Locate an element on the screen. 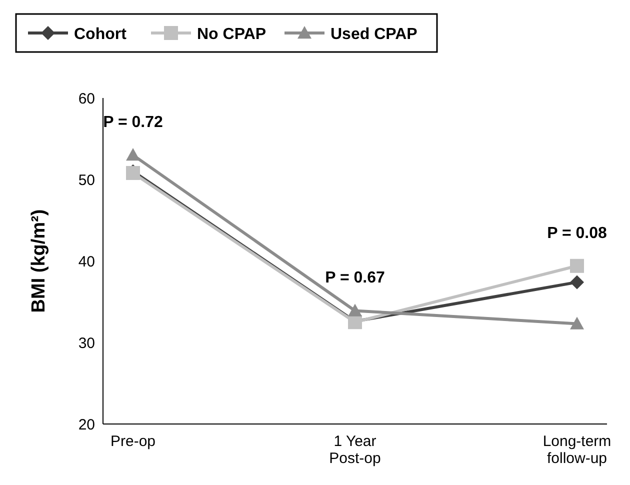 This screenshot has width=630, height=485. x-tick-label: Pre-op is located at coordinates (133, 441).